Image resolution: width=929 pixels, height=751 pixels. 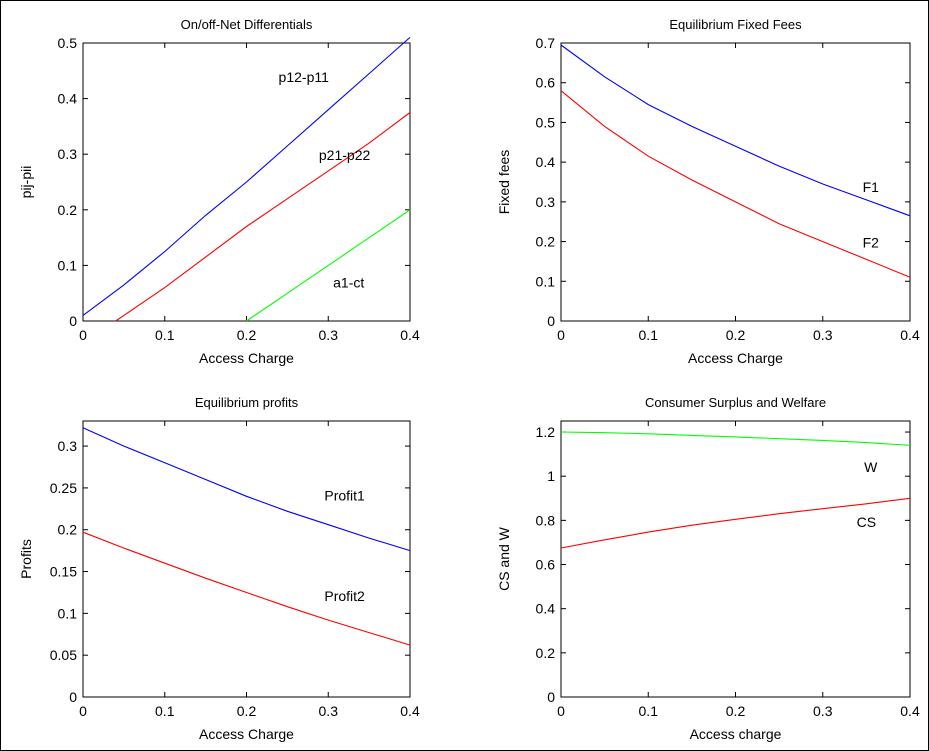 I want to click on y-tick-label: 0.05, so click(x=63, y=655).